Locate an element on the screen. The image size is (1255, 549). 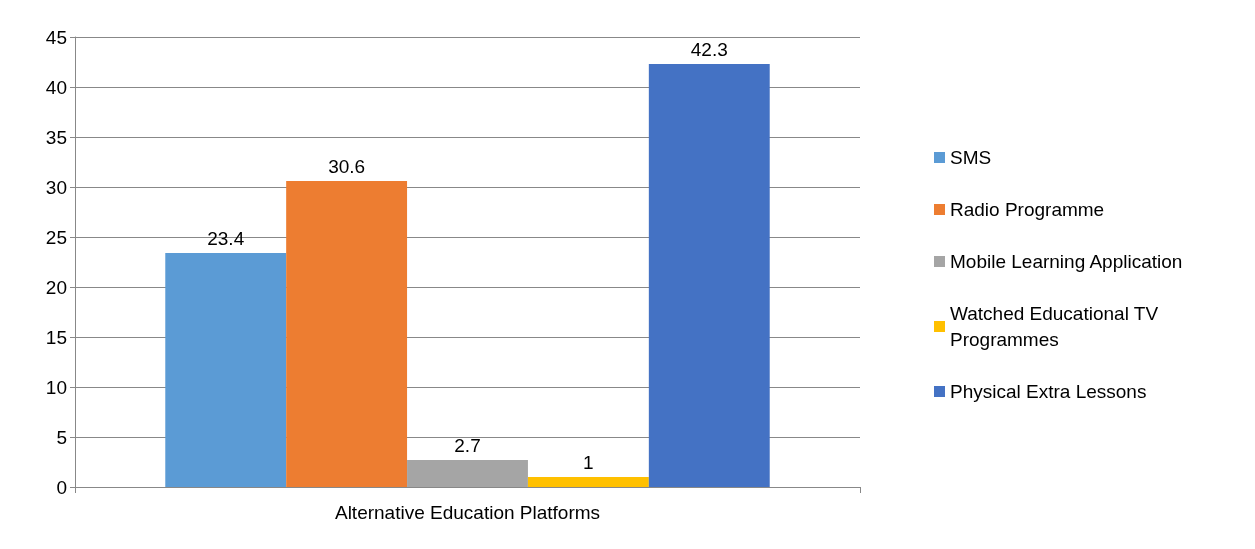
data-label: 30.6 is located at coordinates (347, 166).